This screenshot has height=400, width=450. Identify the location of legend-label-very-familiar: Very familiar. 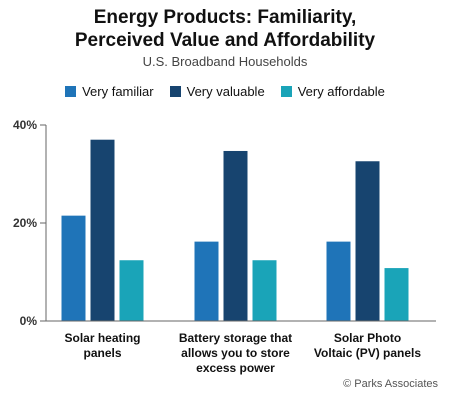
(118, 91).